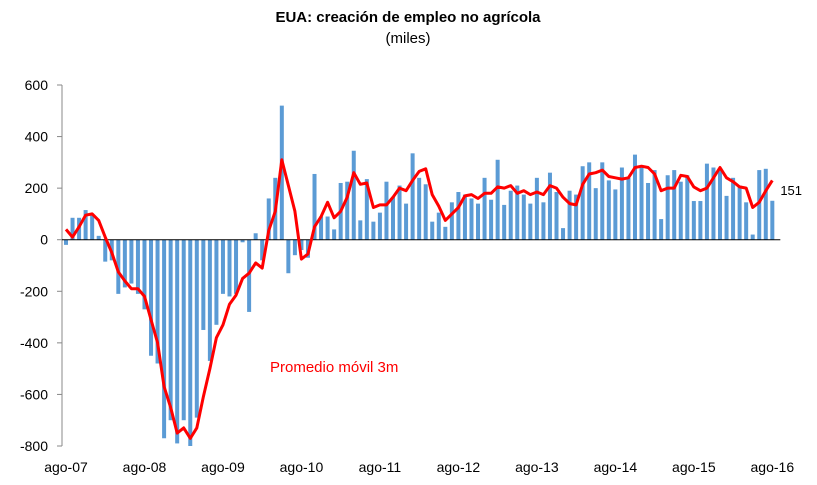 The image size is (817, 485). I want to click on line-annotation: Promedio móvil 3m, so click(334, 367).